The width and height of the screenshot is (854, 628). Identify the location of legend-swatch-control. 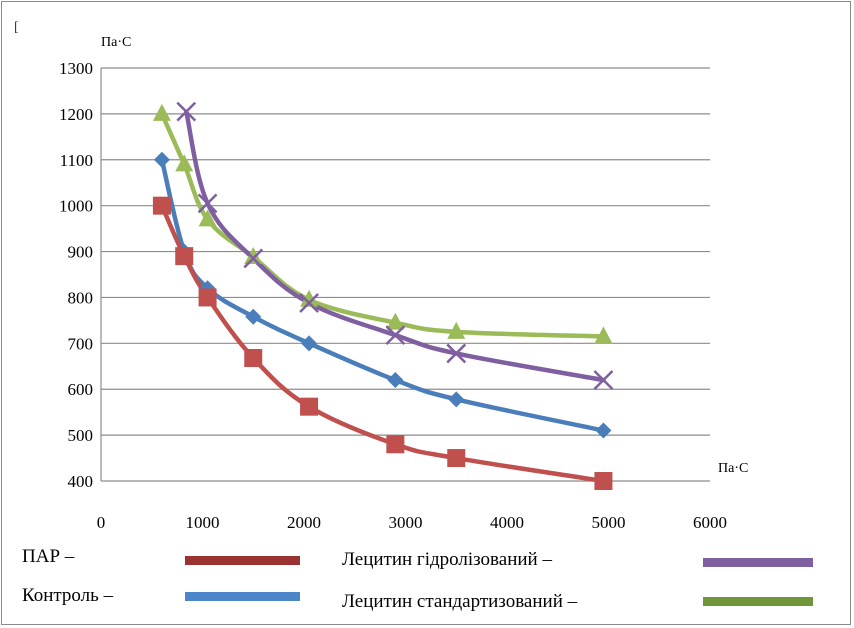
(242, 596).